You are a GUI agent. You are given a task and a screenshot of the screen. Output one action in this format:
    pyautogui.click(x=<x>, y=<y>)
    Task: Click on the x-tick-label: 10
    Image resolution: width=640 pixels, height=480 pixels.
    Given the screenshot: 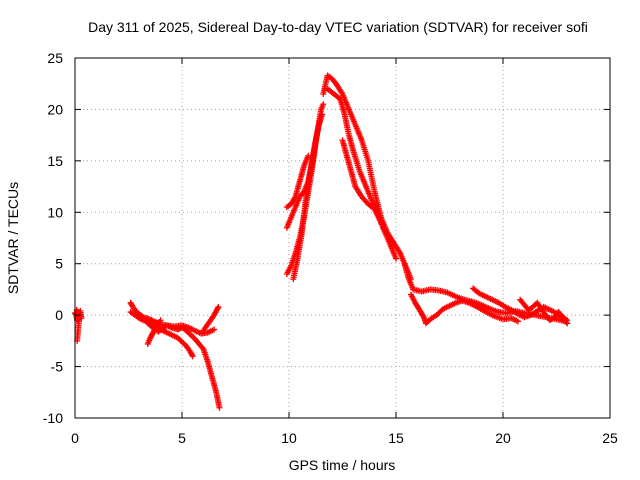 What is the action you would take?
    pyautogui.click(x=289, y=438)
    